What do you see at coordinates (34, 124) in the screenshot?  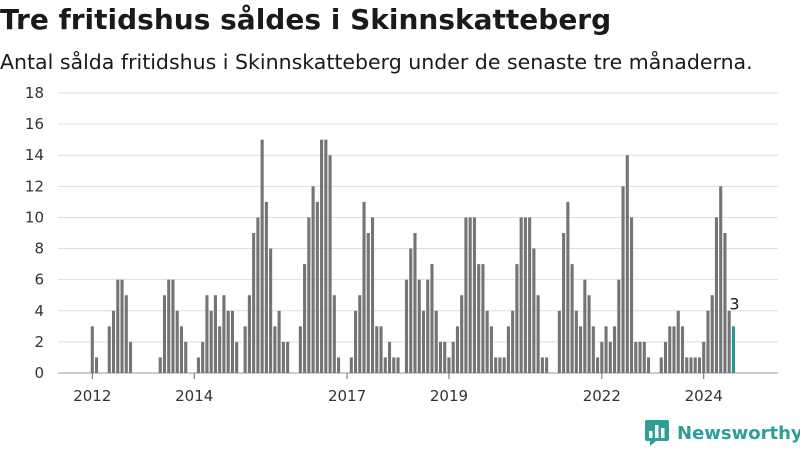 I see `y-tick-label: 16` at bounding box center [34, 124].